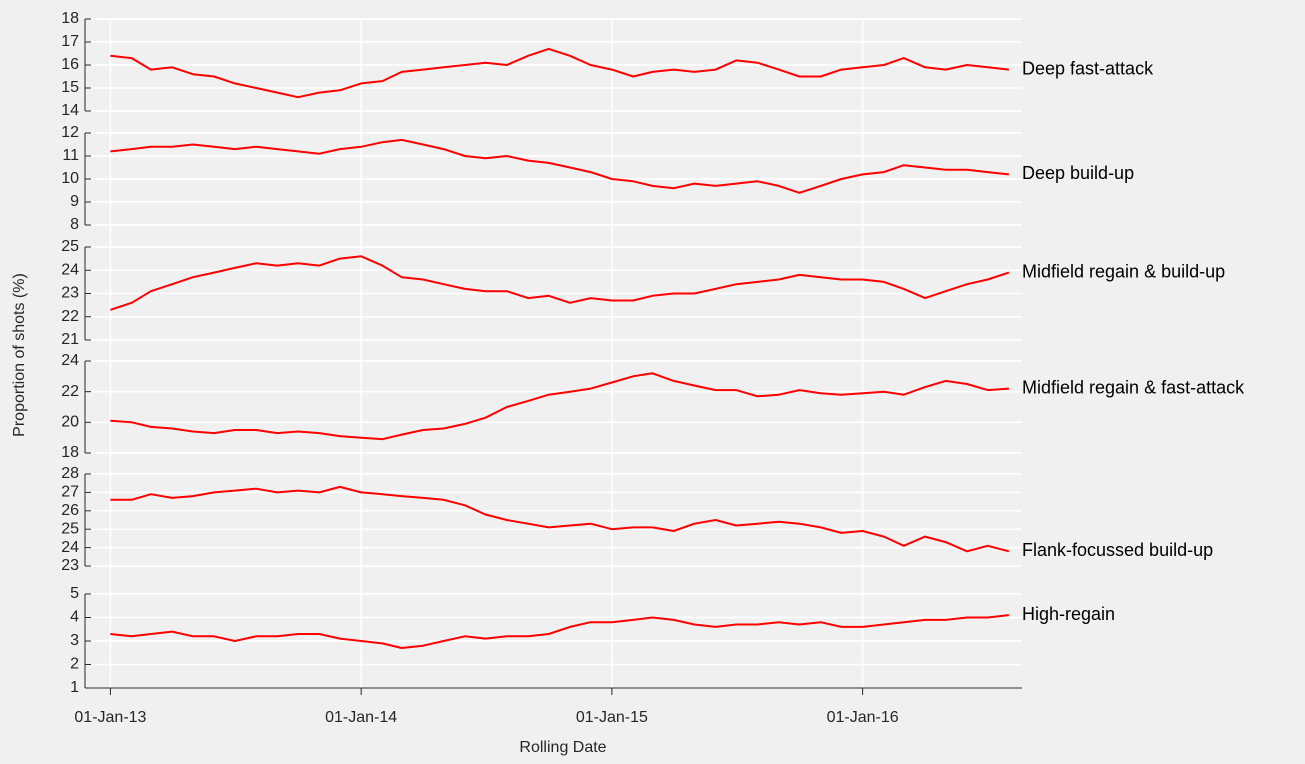 The image size is (1305, 764). What do you see at coordinates (361, 717) in the screenshot?
I see `x-tick-label: 01-Jan-14` at bounding box center [361, 717].